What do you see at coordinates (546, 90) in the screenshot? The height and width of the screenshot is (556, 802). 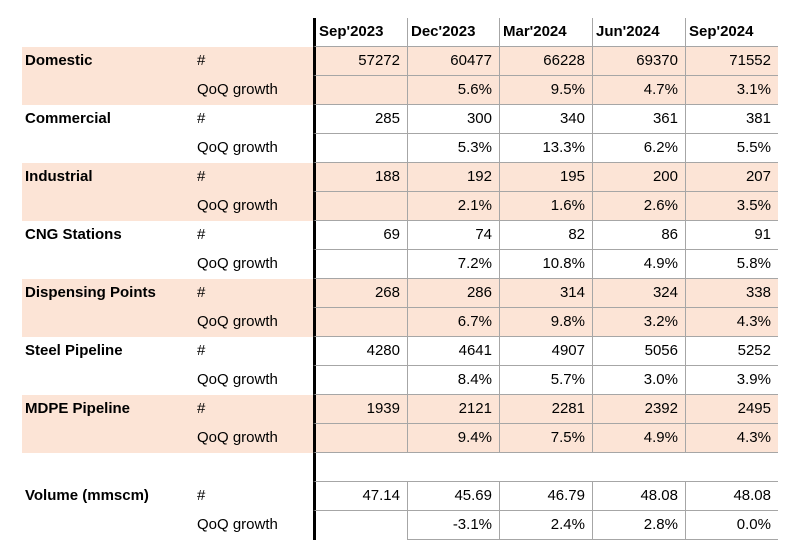 I see `value-cell: 9.5%` at bounding box center [546, 90].